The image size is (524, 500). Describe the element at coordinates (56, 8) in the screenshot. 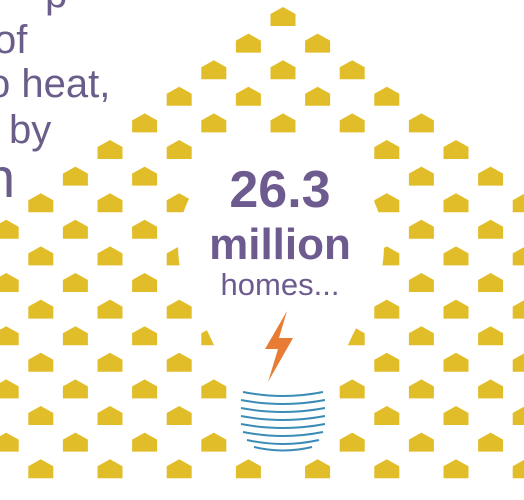

I see `intro-text-line-1: p` at that location.